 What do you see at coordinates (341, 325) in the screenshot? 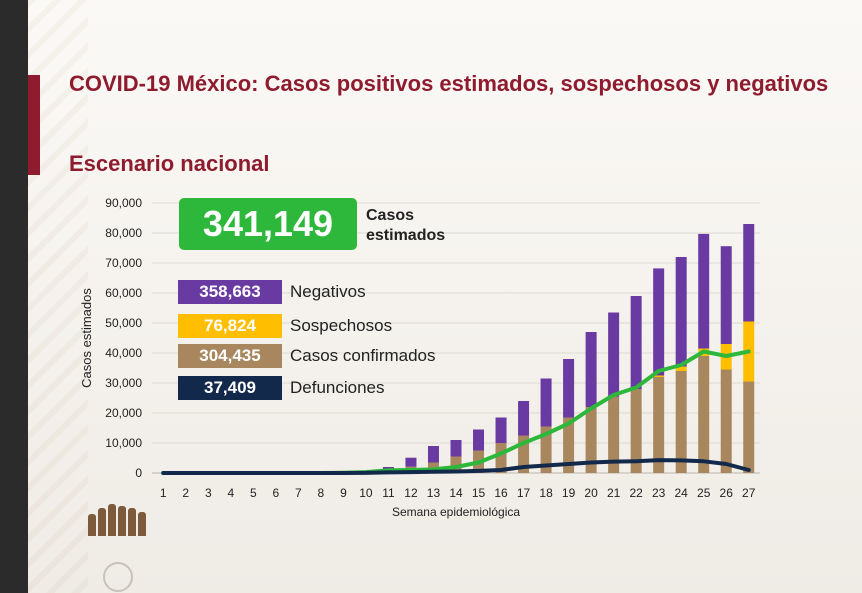
I see `stat-sospechosos-label: Sospechosos` at bounding box center [341, 325].